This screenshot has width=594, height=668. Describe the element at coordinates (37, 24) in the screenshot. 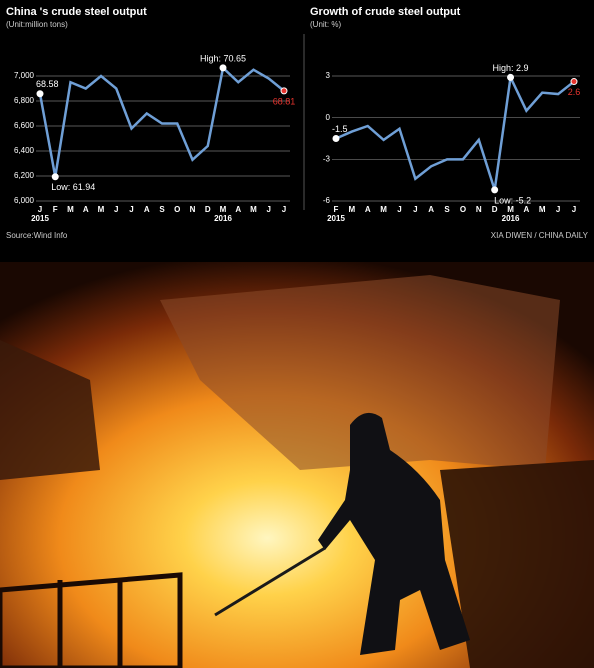

I see `chart-subtitle: (Unit:million tons)` at that location.